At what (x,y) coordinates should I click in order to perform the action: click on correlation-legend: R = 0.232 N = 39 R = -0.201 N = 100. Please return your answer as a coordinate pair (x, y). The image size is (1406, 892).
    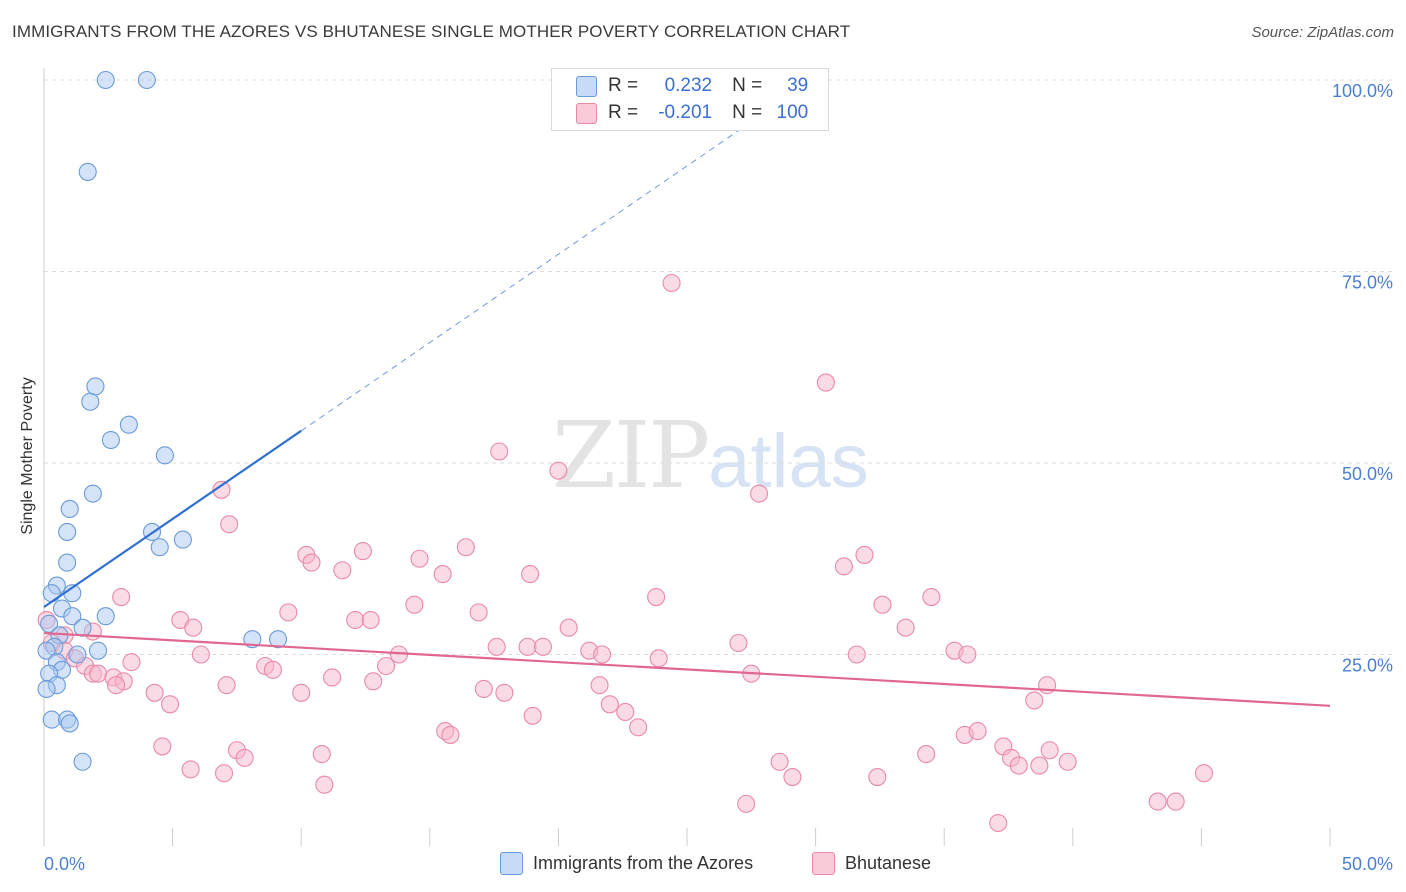
    Looking at the image, I should click on (690, 99).